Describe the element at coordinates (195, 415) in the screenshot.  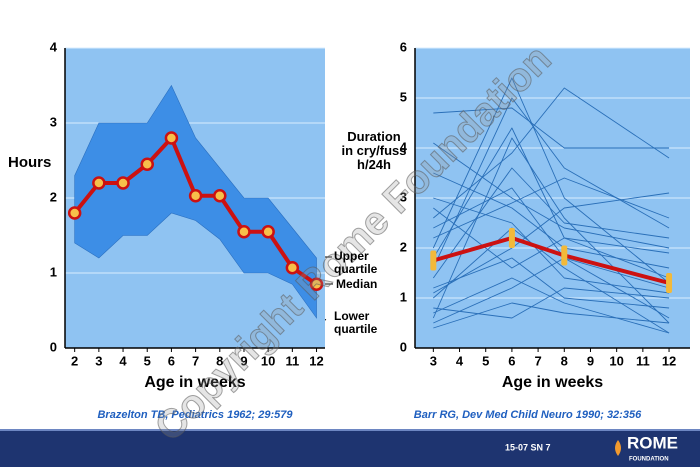
I see `source: Brazelton TB, Pediatrics 1962; 29:579` at that location.